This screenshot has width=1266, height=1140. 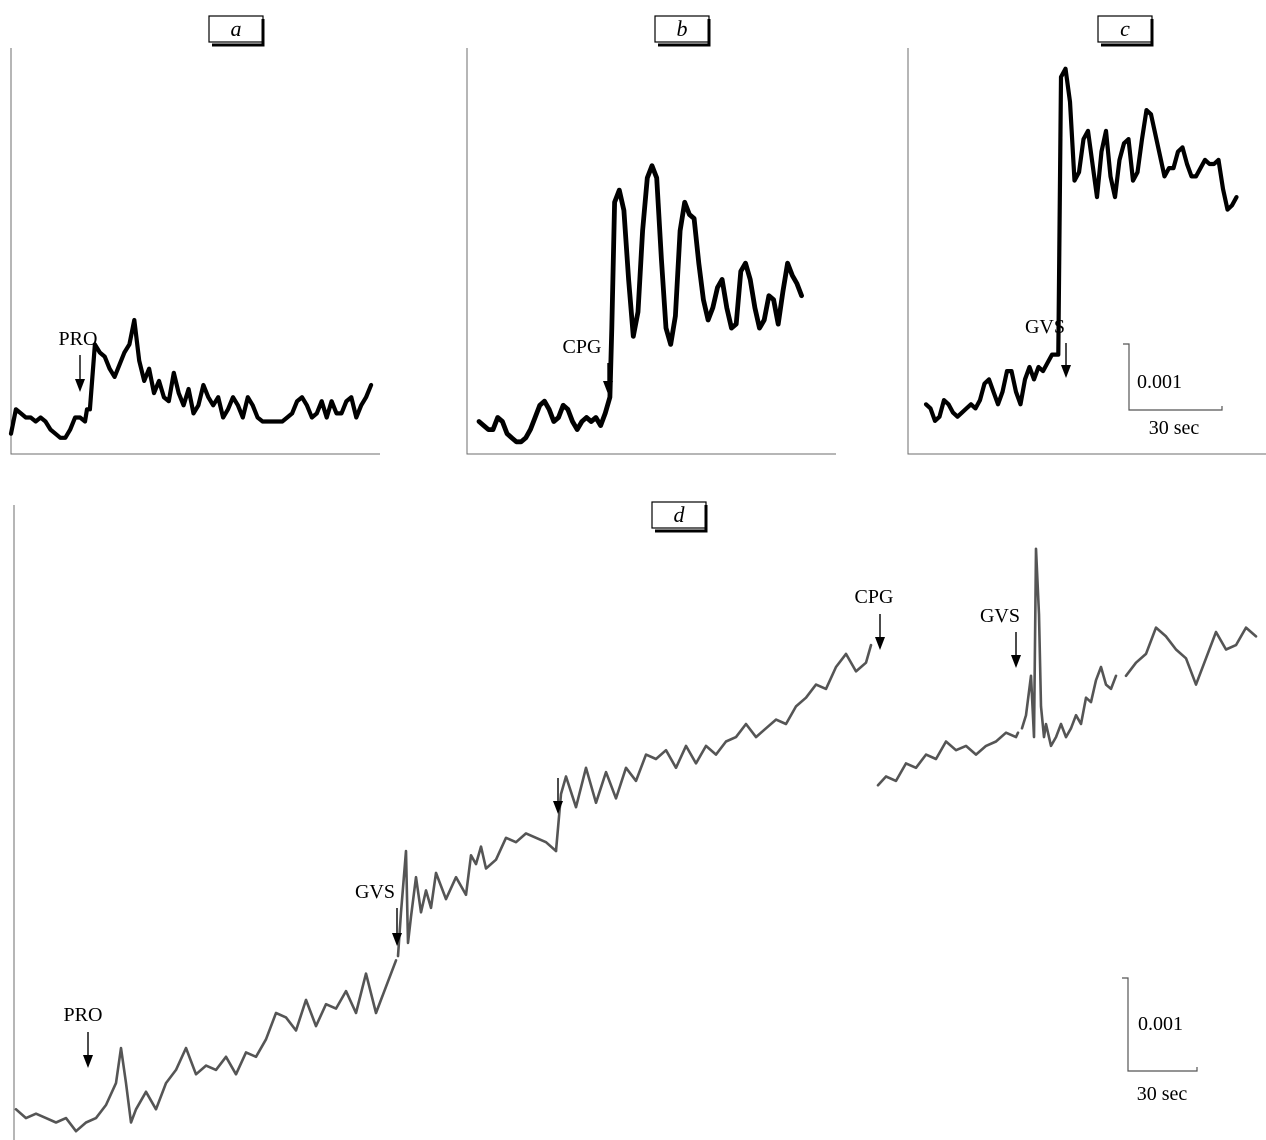 What do you see at coordinates (1160, 1024) in the screenshot?
I see `panel-d-scale-value: 0.001` at bounding box center [1160, 1024].